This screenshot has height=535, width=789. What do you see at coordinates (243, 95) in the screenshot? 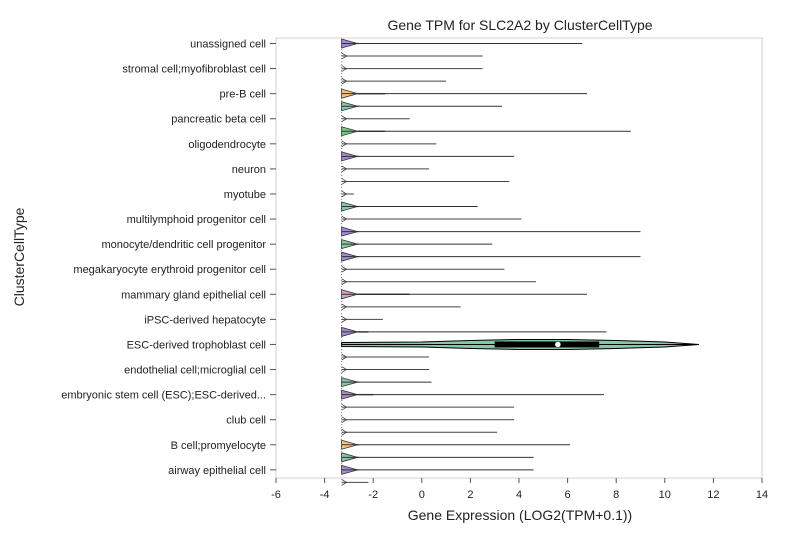
I see `y-category-label: pre-B cell` at bounding box center [243, 95].